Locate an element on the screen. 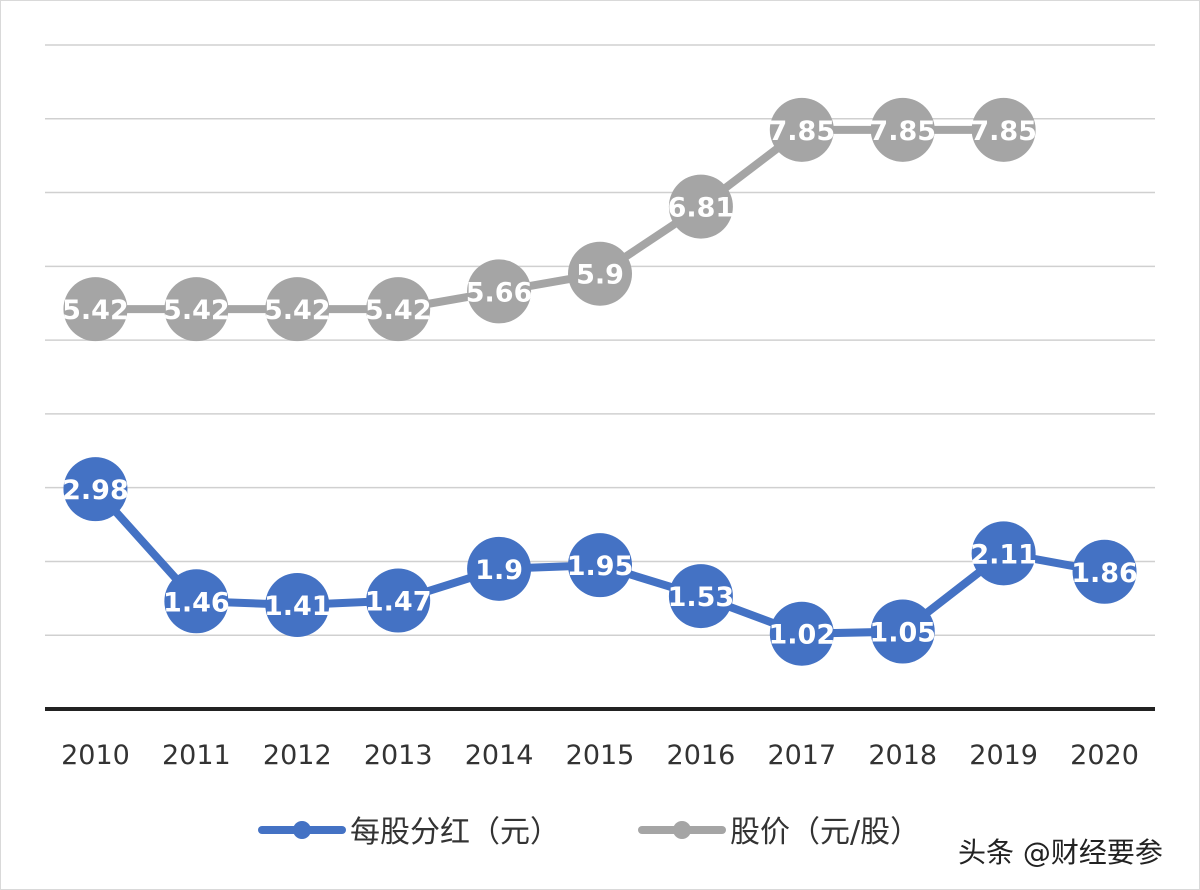 The width and height of the screenshot is (1200, 890). x-tick-label: 2017 is located at coordinates (801, 755).